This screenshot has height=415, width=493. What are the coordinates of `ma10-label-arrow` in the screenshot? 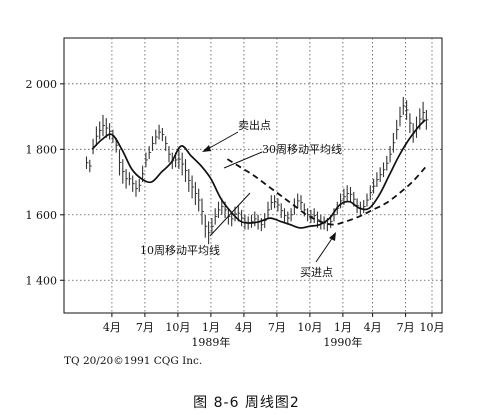 It's located at (230, 214).